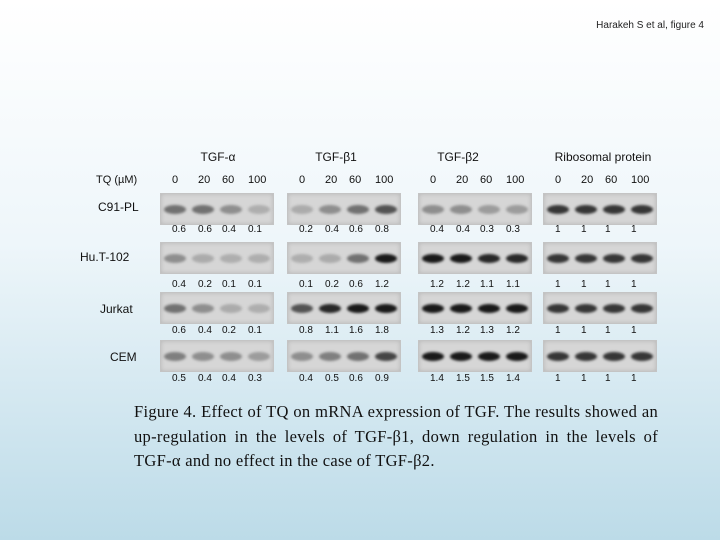 This screenshot has width=720, height=540. I want to click on densitometry-value: 1.3, so click(437, 330).